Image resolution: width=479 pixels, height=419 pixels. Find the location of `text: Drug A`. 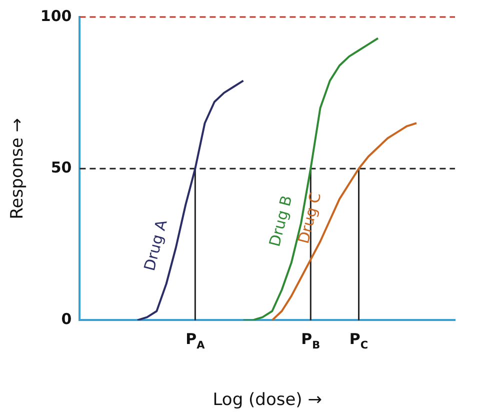

text: Drug A is located at coordinates (155, 245).